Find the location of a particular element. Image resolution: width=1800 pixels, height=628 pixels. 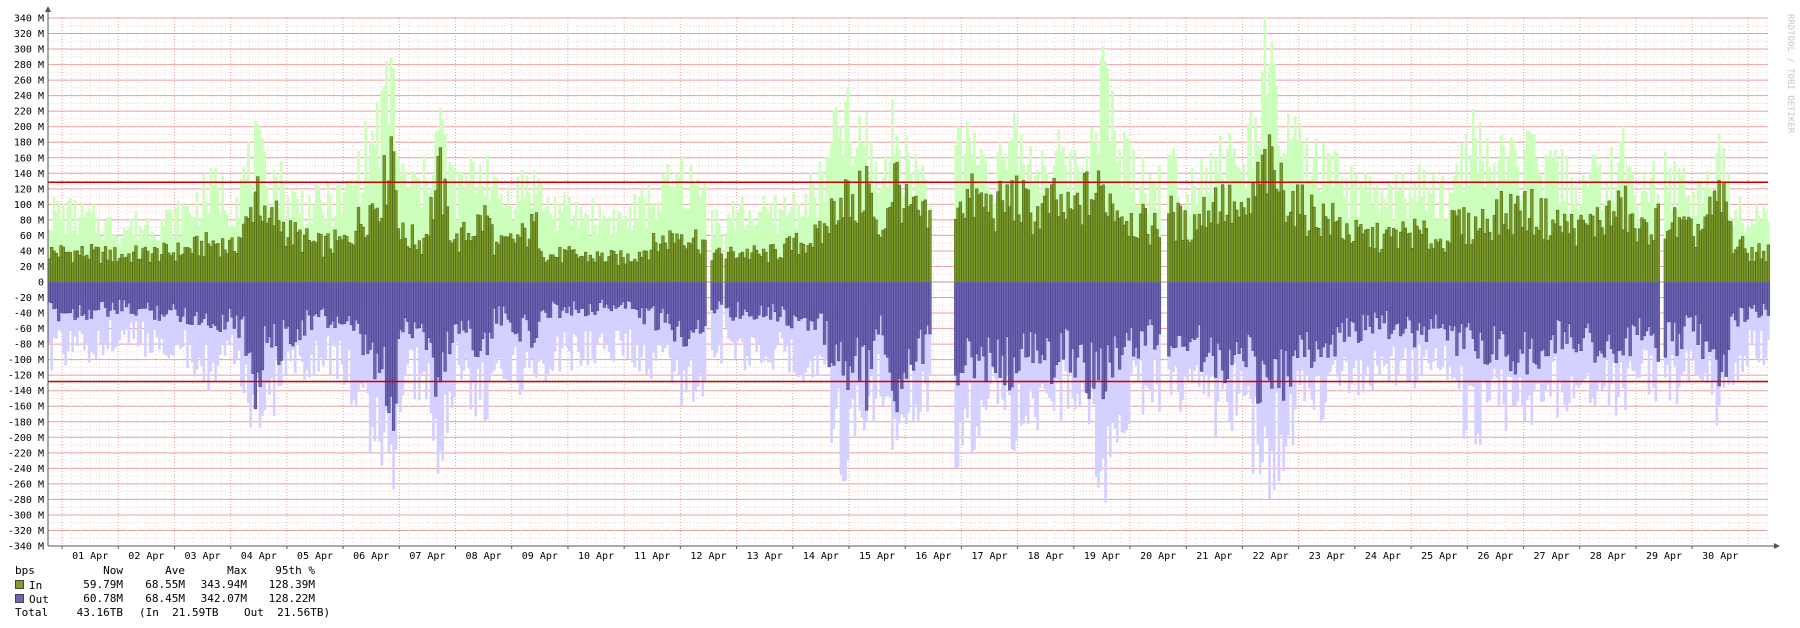

x-tick-label: 15 Apr is located at coordinates (877, 556).